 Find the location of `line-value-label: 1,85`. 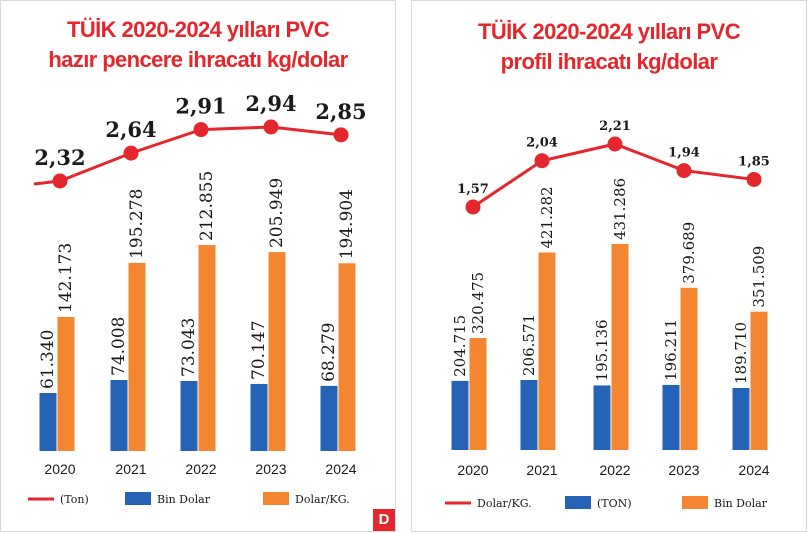

line-value-label: 1,85 is located at coordinates (754, 161).